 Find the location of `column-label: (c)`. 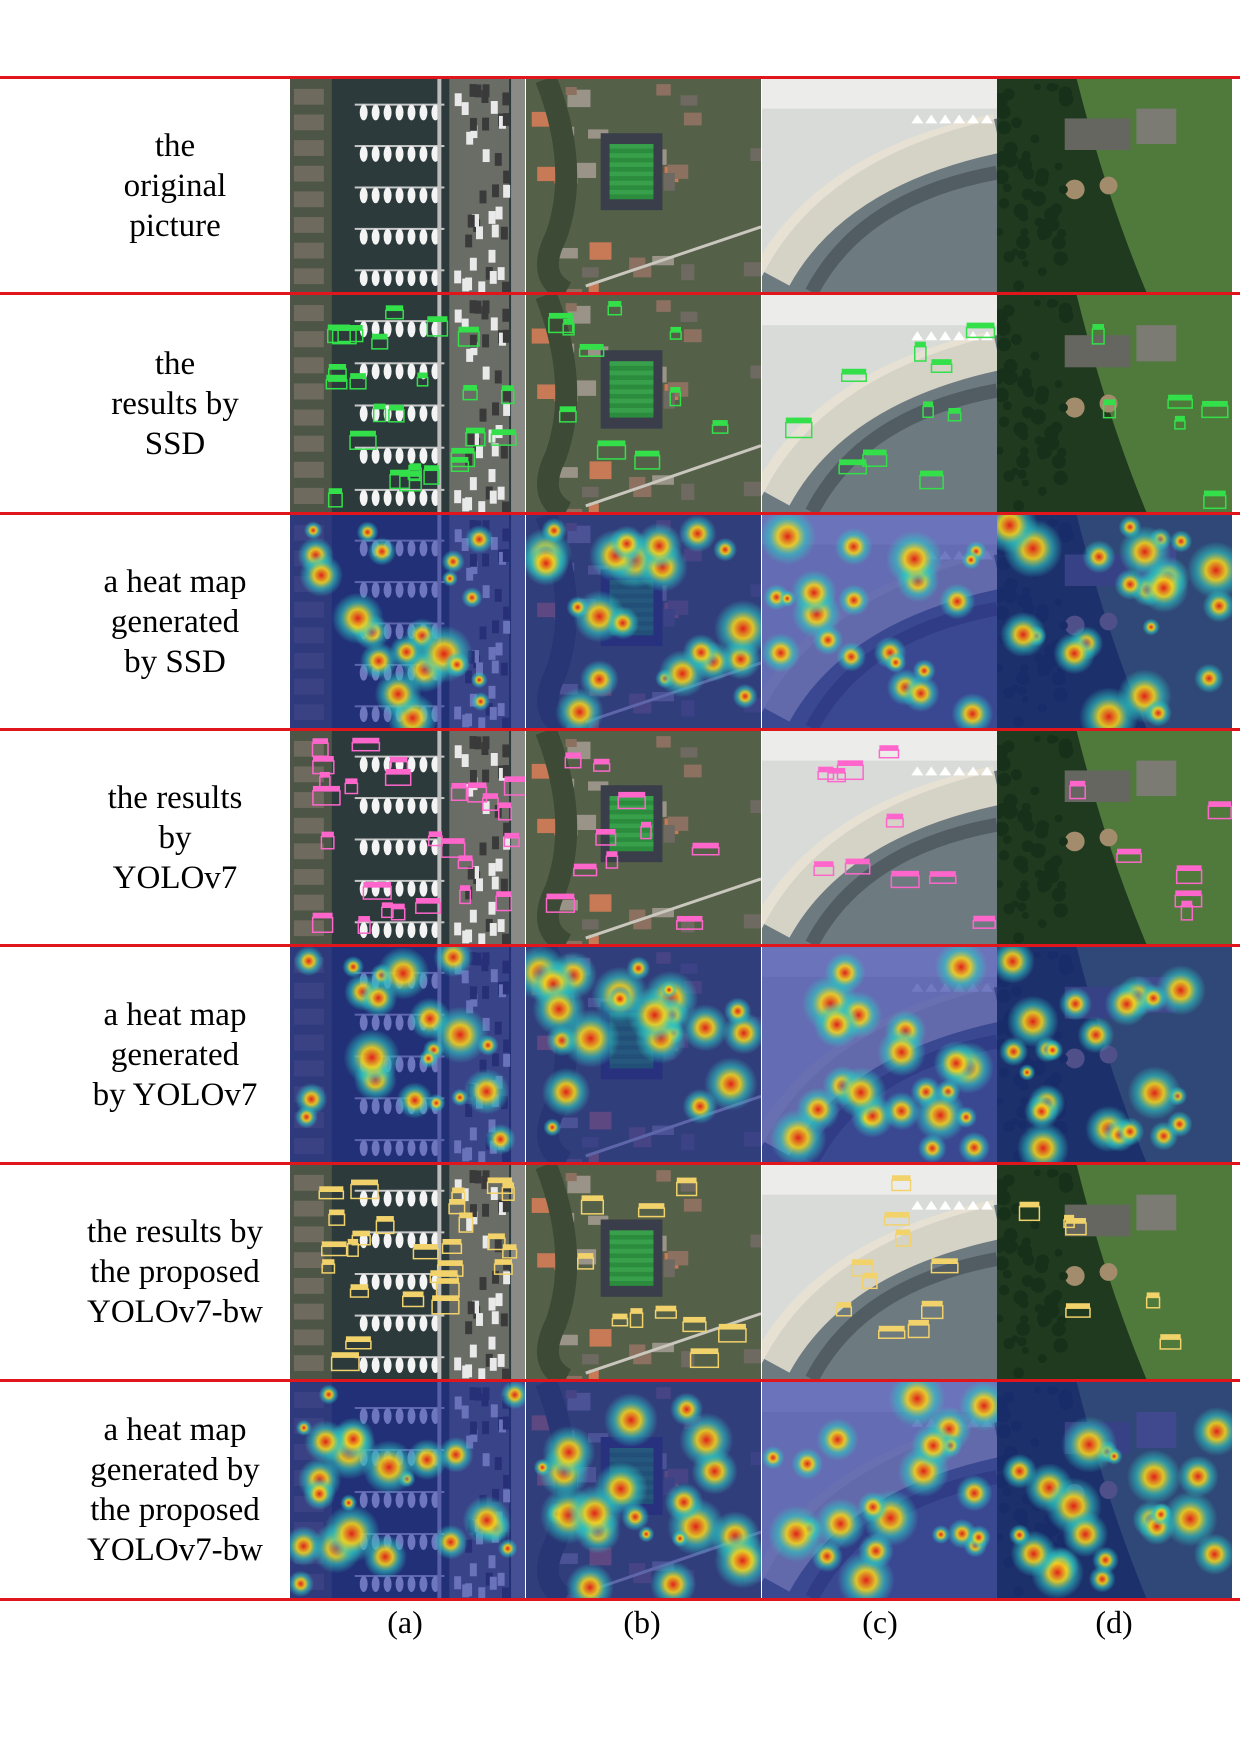

column-label: (c) is located at coordinates (880, 1622).